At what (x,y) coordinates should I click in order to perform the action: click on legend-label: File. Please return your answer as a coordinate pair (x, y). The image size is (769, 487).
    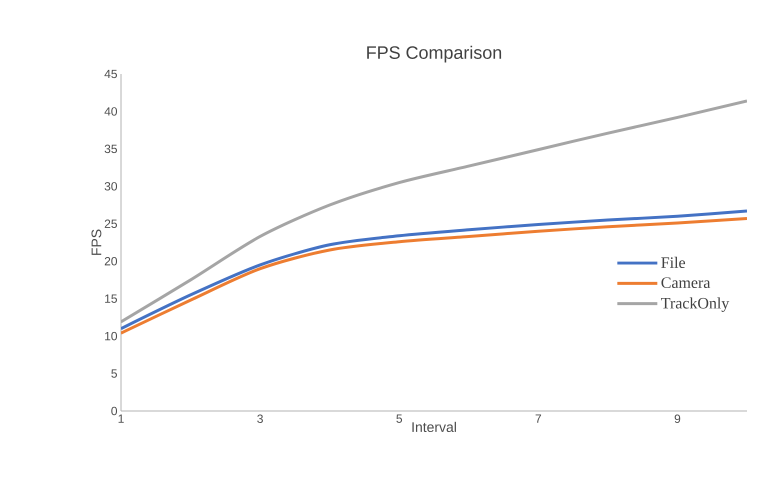
    Looking at the image, I should click on (673, 262).